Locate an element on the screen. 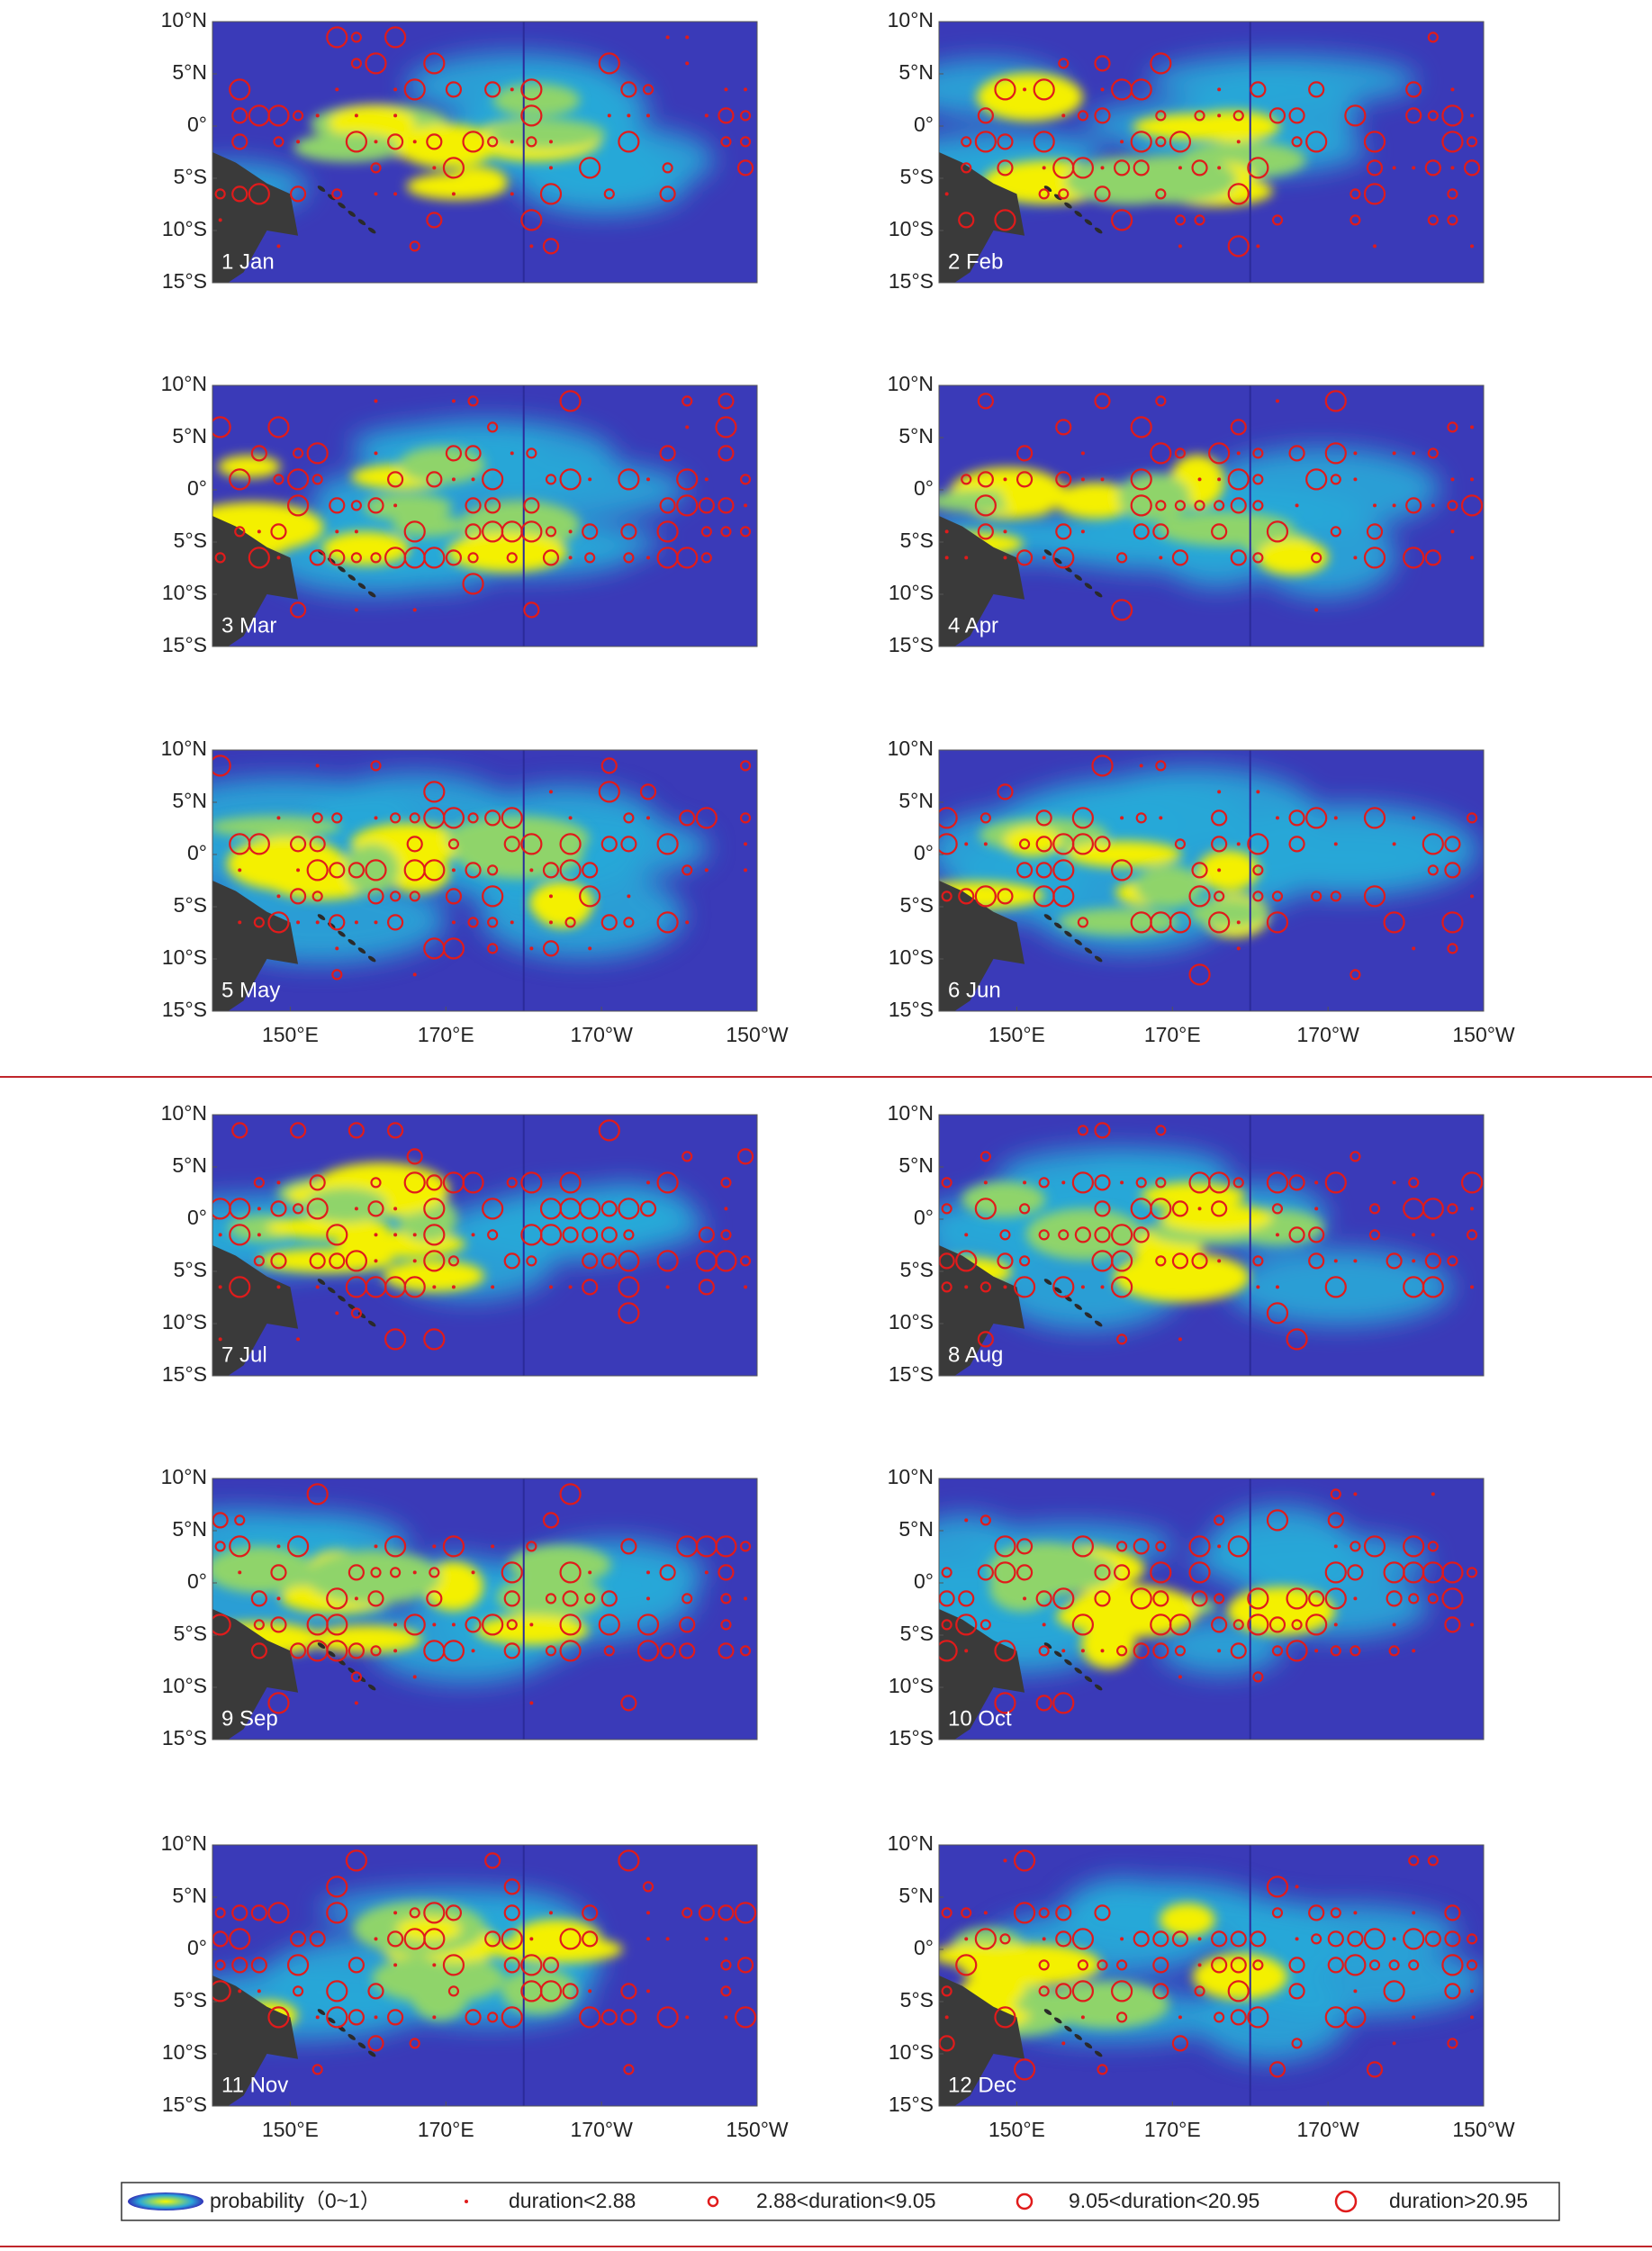 The width and height of the screenshot is (1652, 2251). x-tick-label: 170°E is located at coordinates (1172, 2129).